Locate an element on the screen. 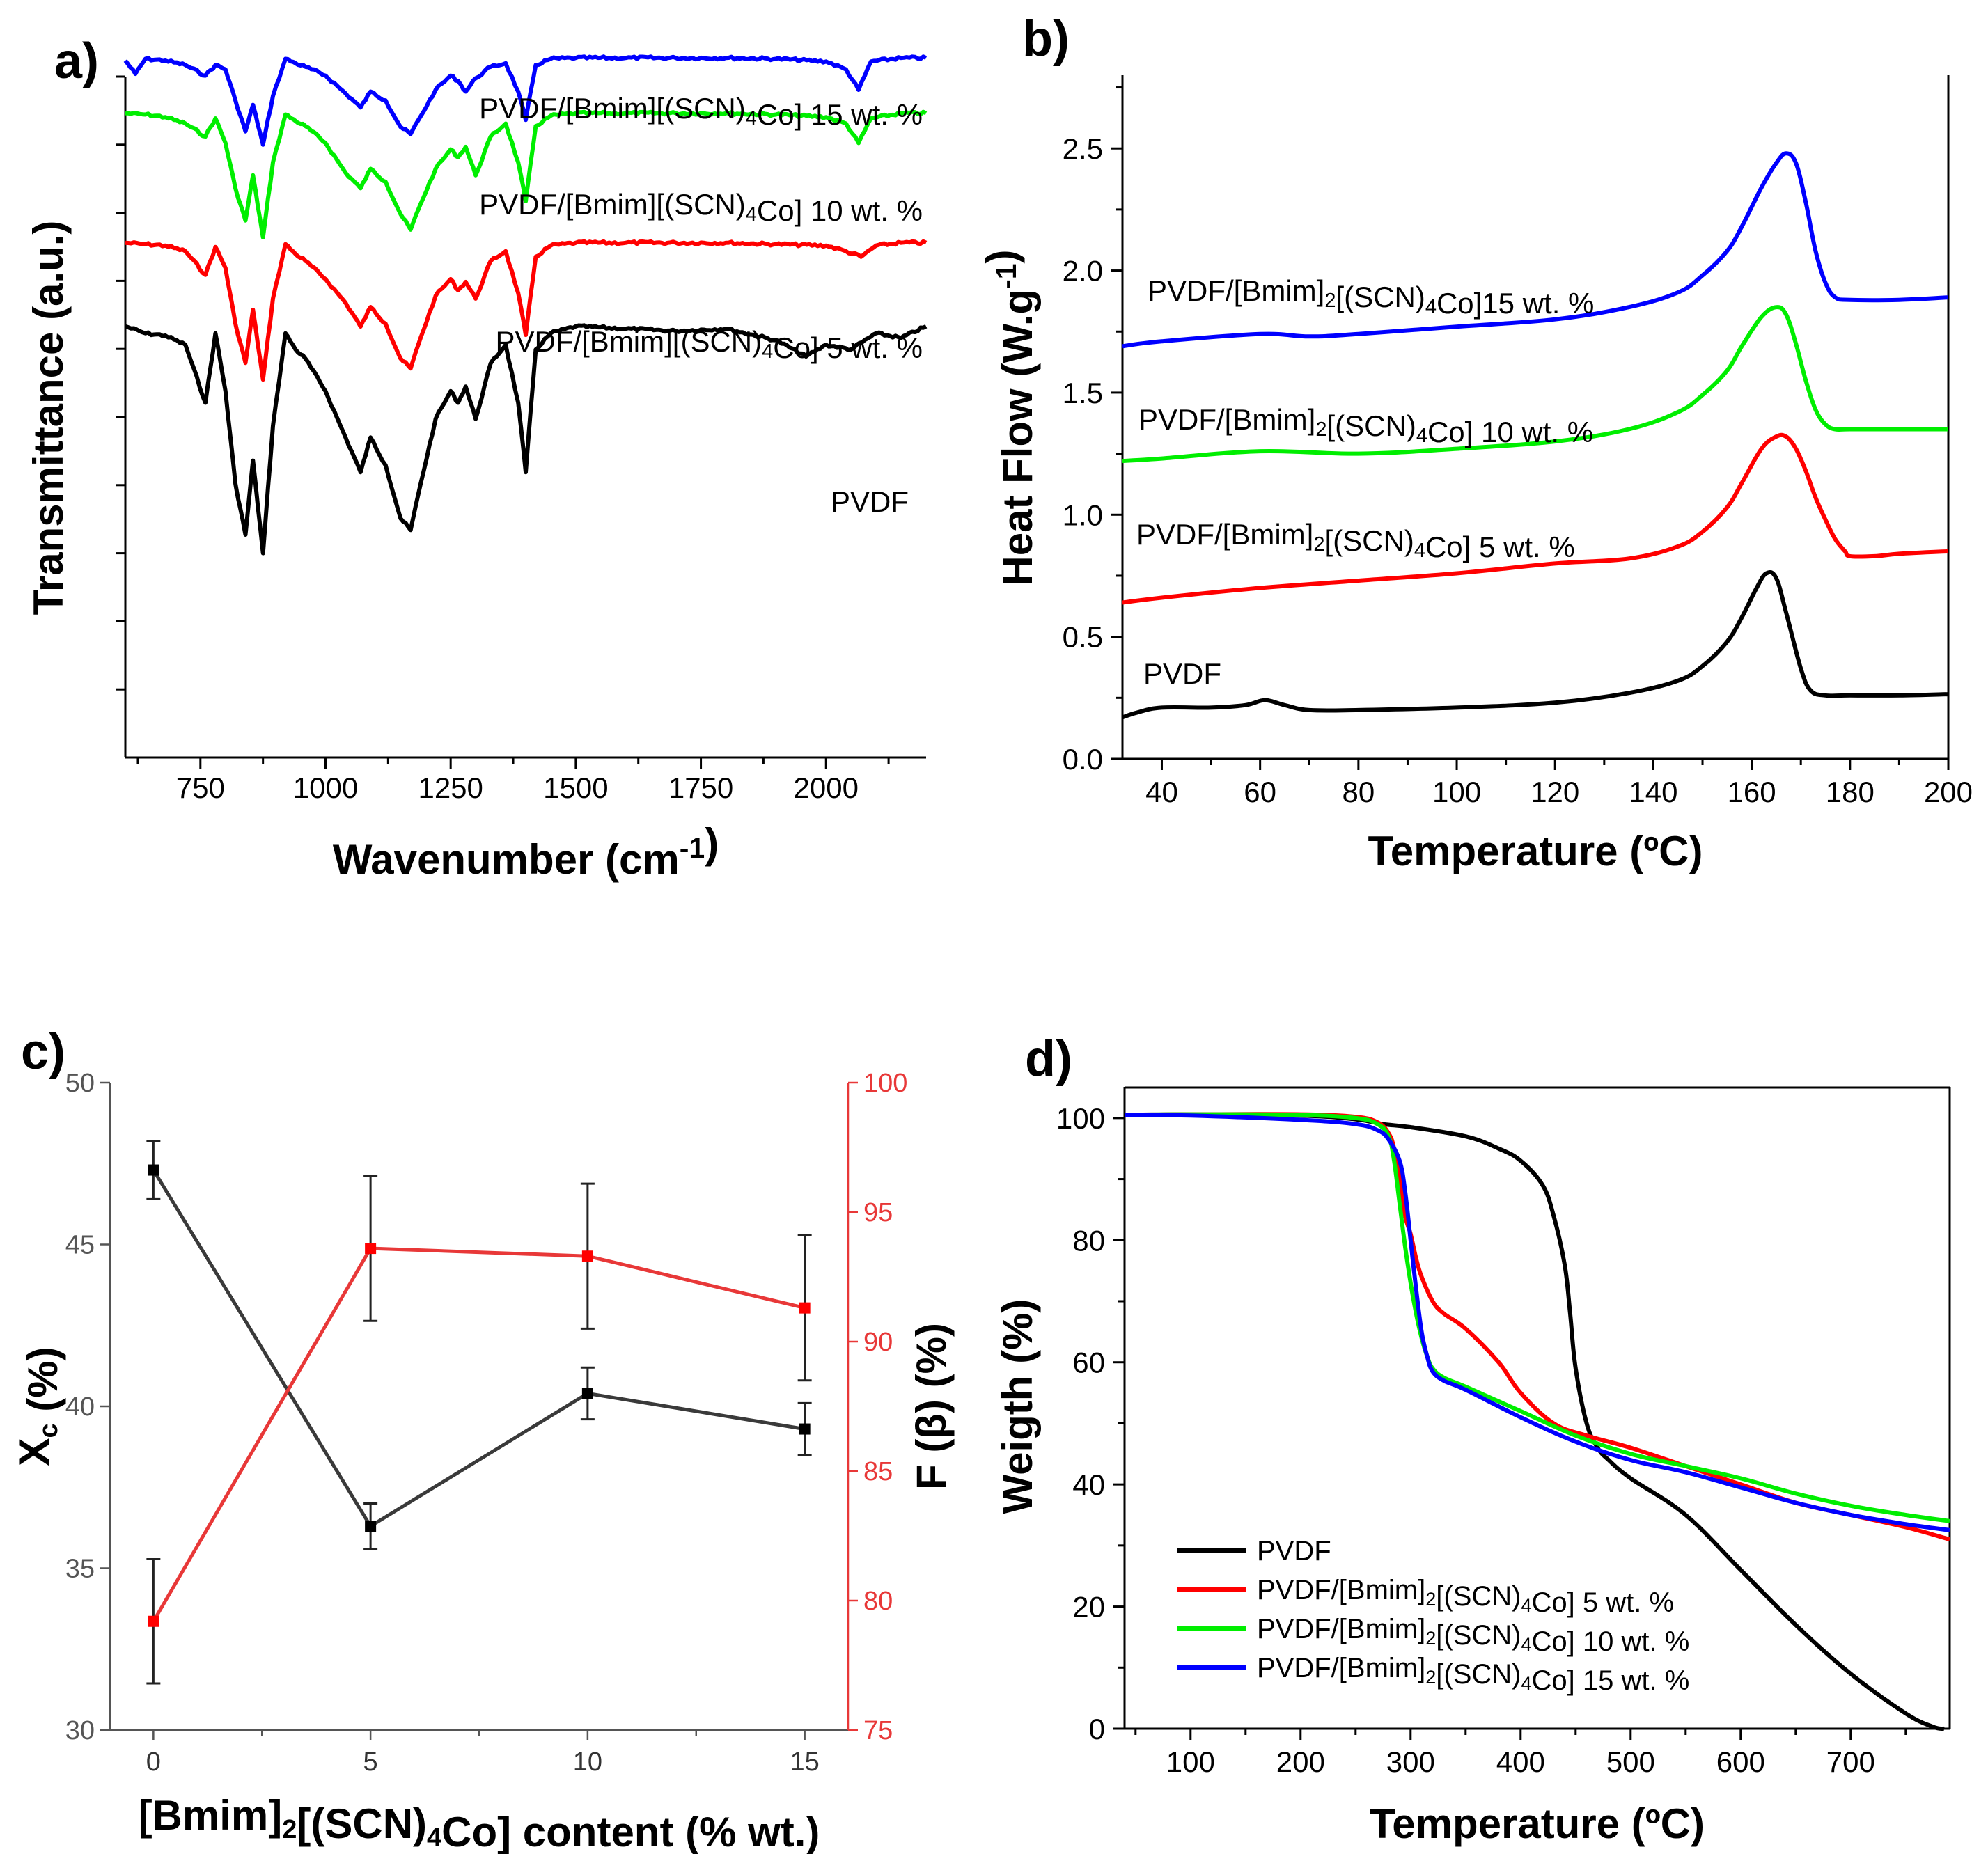 The width and height of the screenshot is (1988, 1854). b-ytick-label: 1.0 is located at coordinates (1083, 514).